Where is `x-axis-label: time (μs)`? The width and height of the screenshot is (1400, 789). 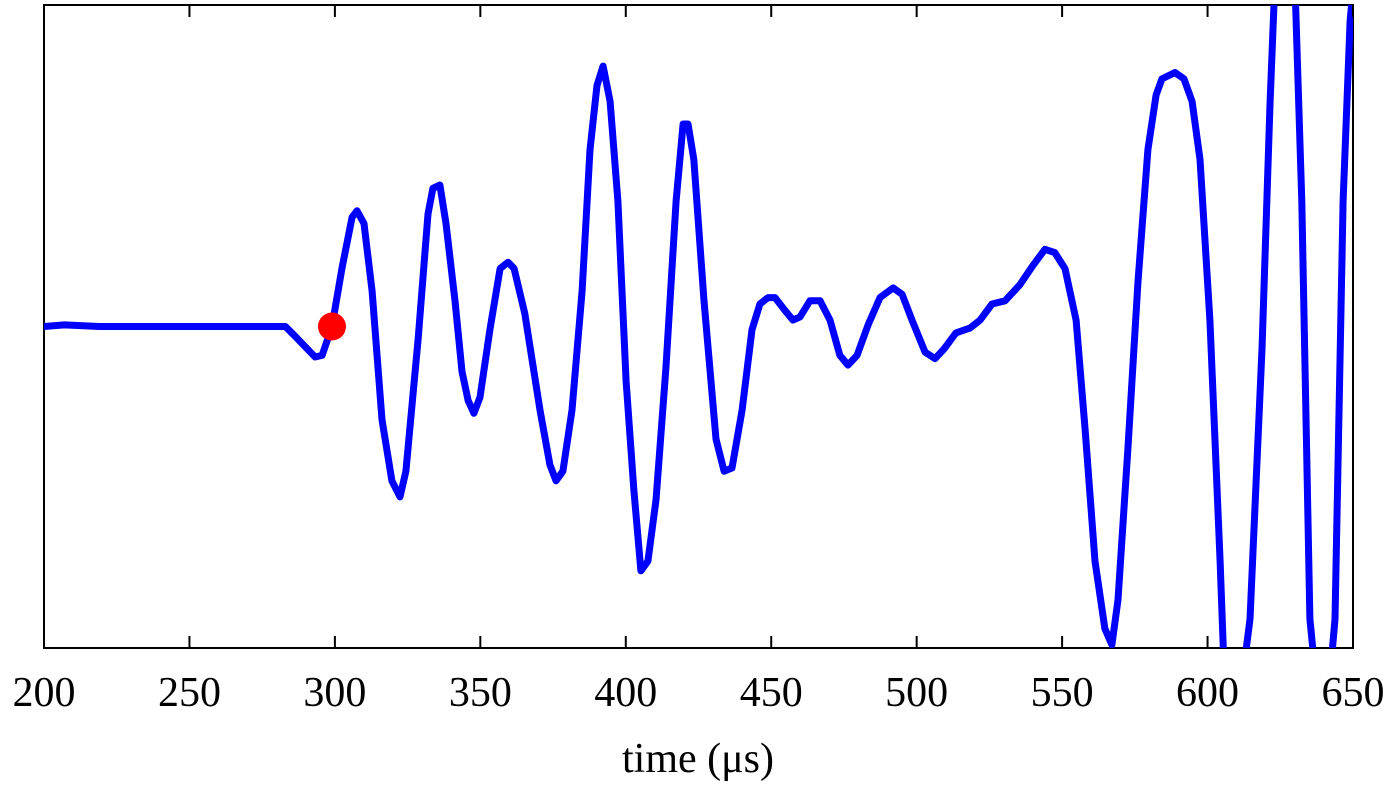
x-axis-label: time (μs) is located at coordinates (698, 759).